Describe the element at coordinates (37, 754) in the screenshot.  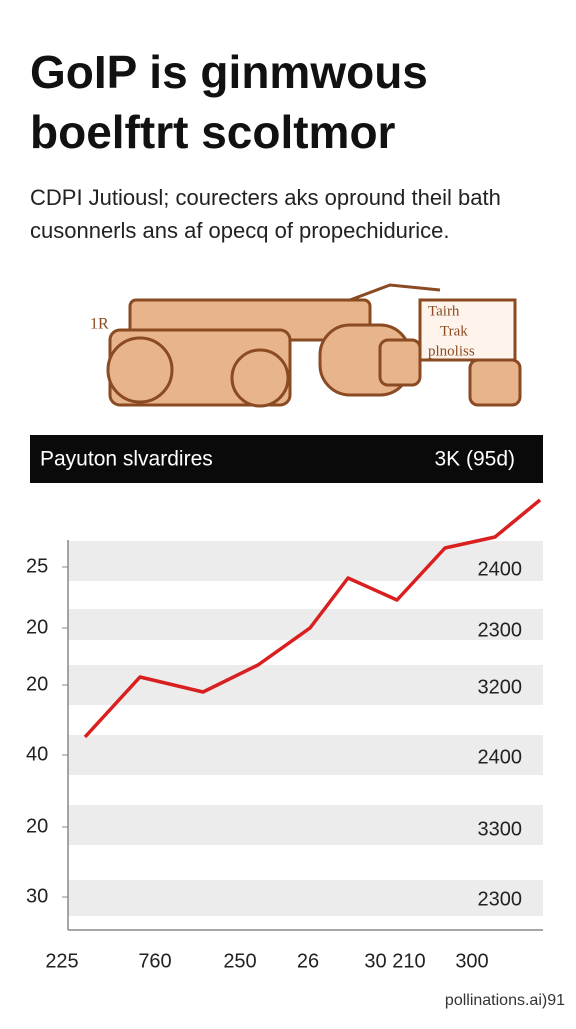
I see `left-label: 40` at that location.